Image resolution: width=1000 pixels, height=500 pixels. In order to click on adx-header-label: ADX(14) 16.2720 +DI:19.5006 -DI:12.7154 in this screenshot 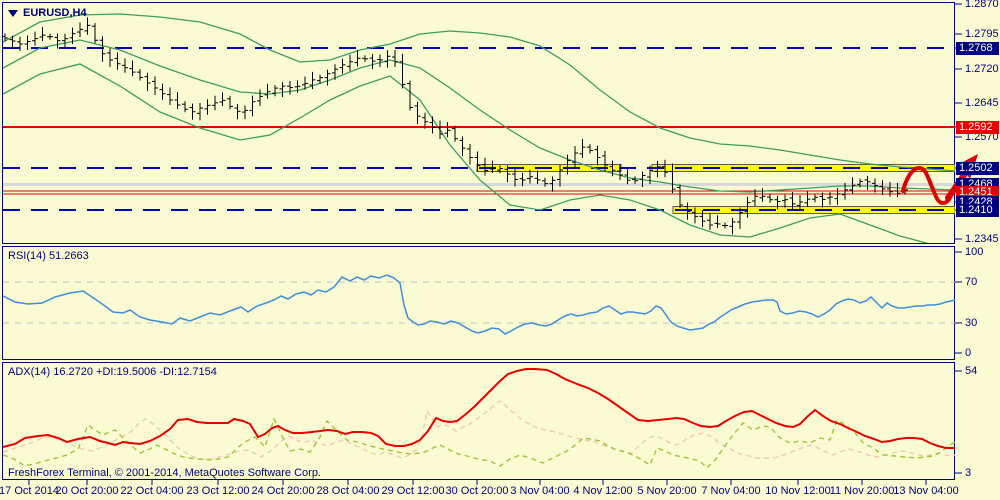, I will do `click(112, 372)`.